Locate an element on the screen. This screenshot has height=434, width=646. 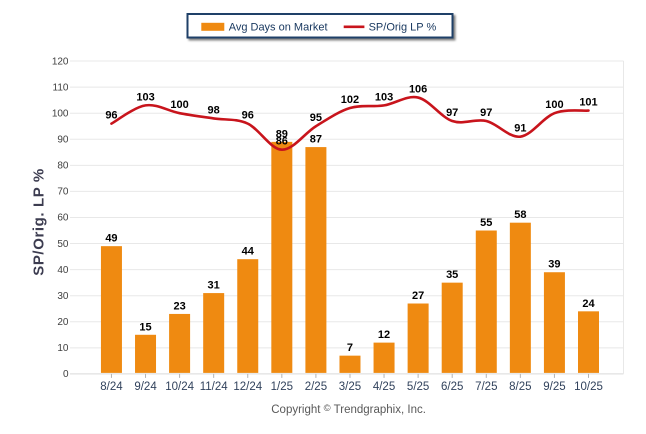
svg-text: 10/24 is located at coordinates (179, 387).